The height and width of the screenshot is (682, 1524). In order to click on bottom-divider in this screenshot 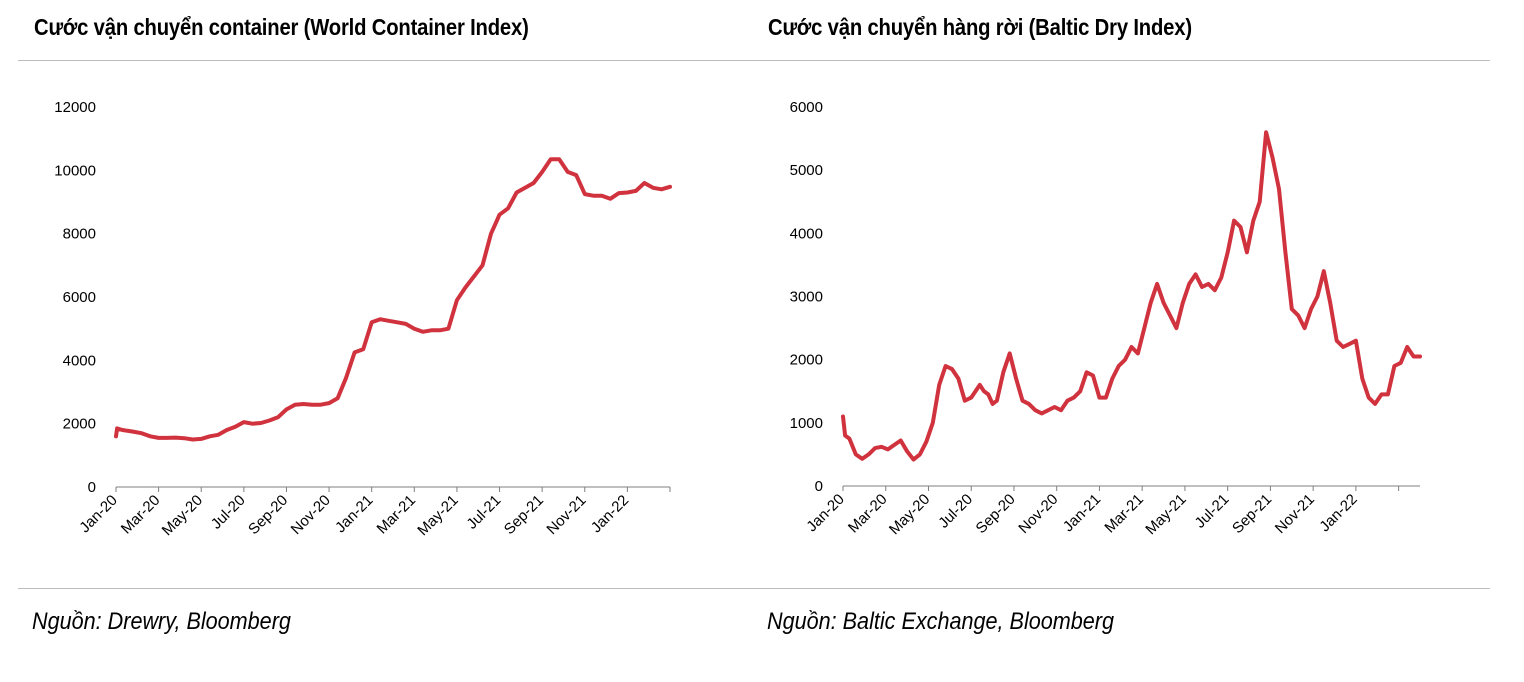, I will do `click(754, 588)`.